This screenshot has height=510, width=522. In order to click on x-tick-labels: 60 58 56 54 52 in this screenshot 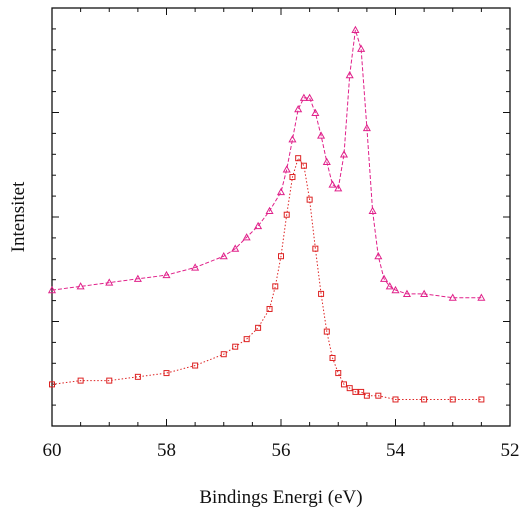, I will do `click(281, 450)`.